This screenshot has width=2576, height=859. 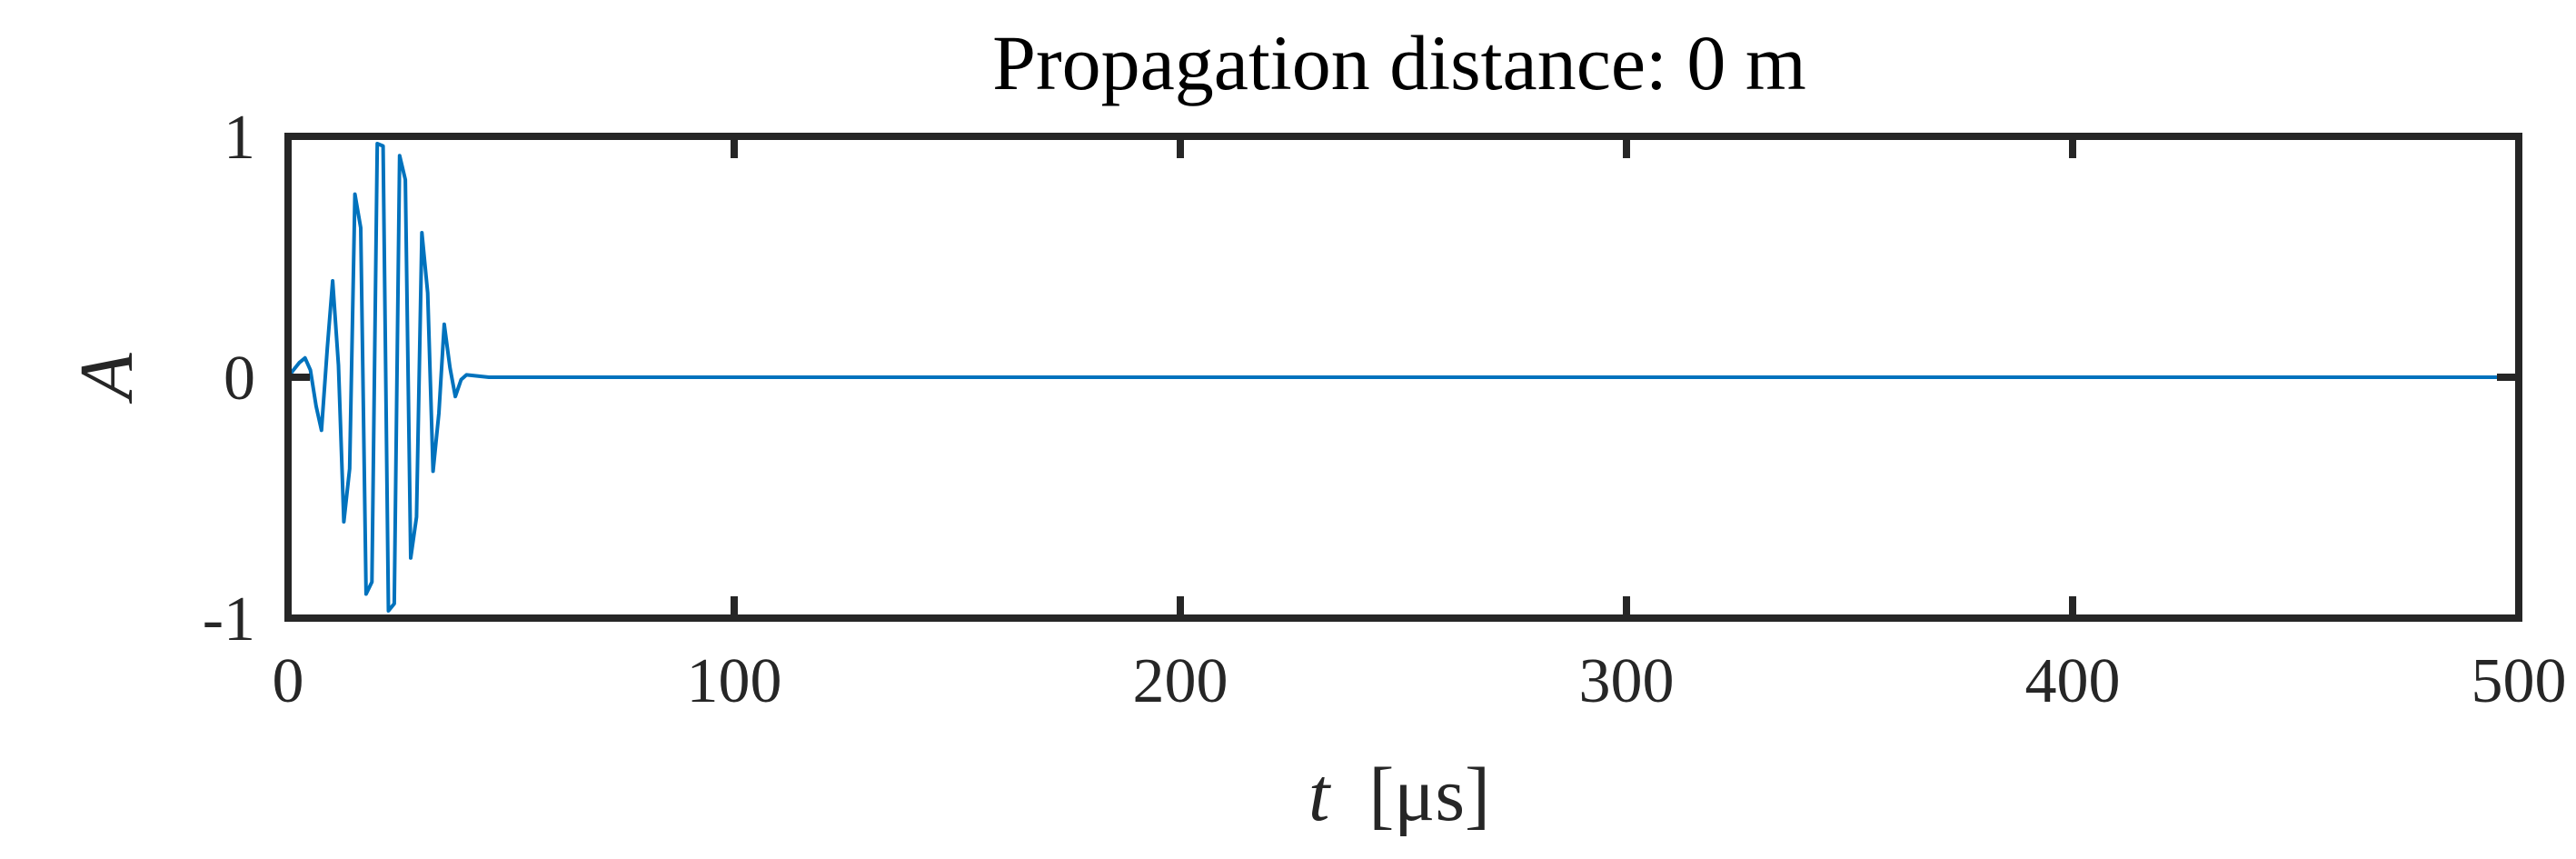 I want to click on y-tick-label: -1, so click(x=229, y=619).